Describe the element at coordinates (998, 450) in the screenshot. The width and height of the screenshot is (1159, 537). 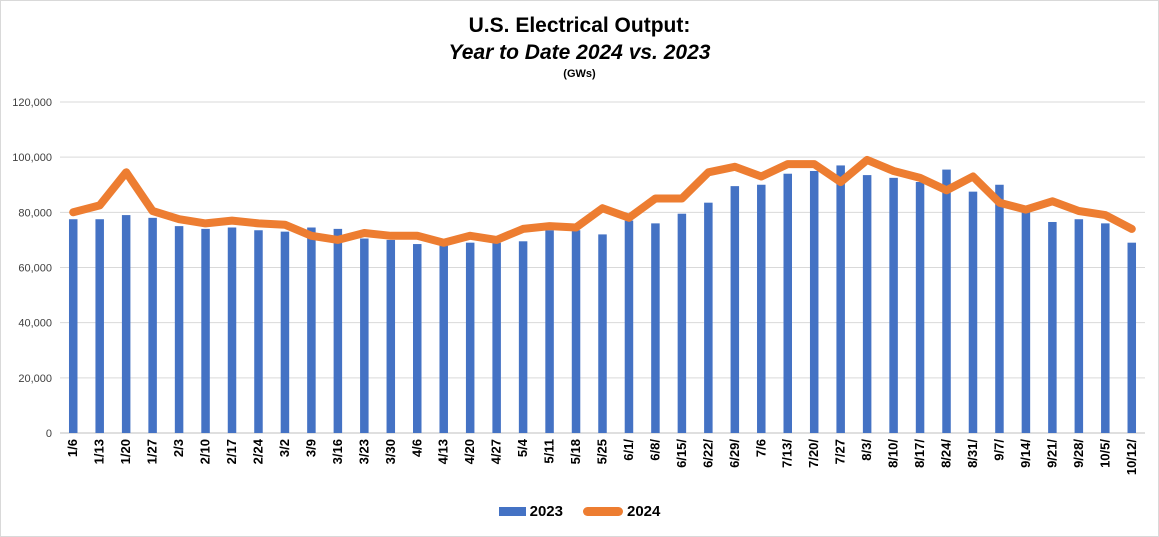
I see `x-tick-label: 9/7/` at that location.